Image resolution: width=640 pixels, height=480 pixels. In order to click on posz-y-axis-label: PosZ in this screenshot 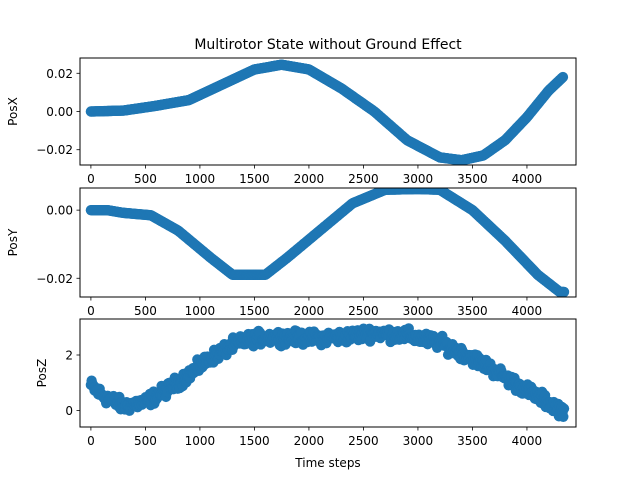, I will do `click(42, 373)`.